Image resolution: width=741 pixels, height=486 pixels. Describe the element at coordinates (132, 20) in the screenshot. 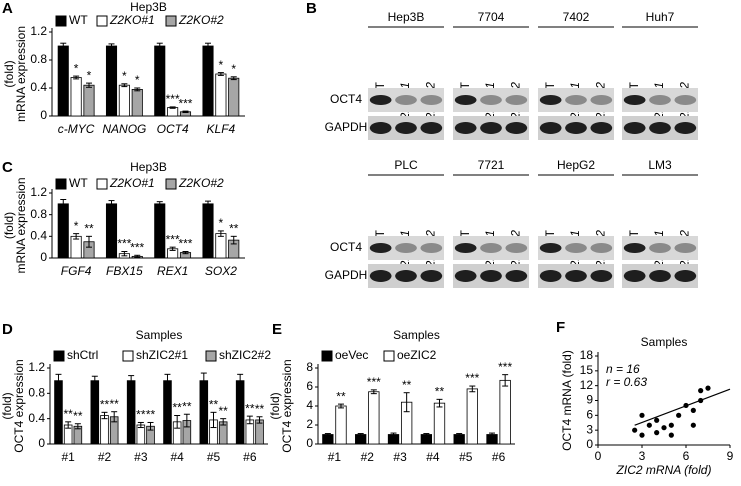

I see `legend-label: Z2KO#1` at that location.